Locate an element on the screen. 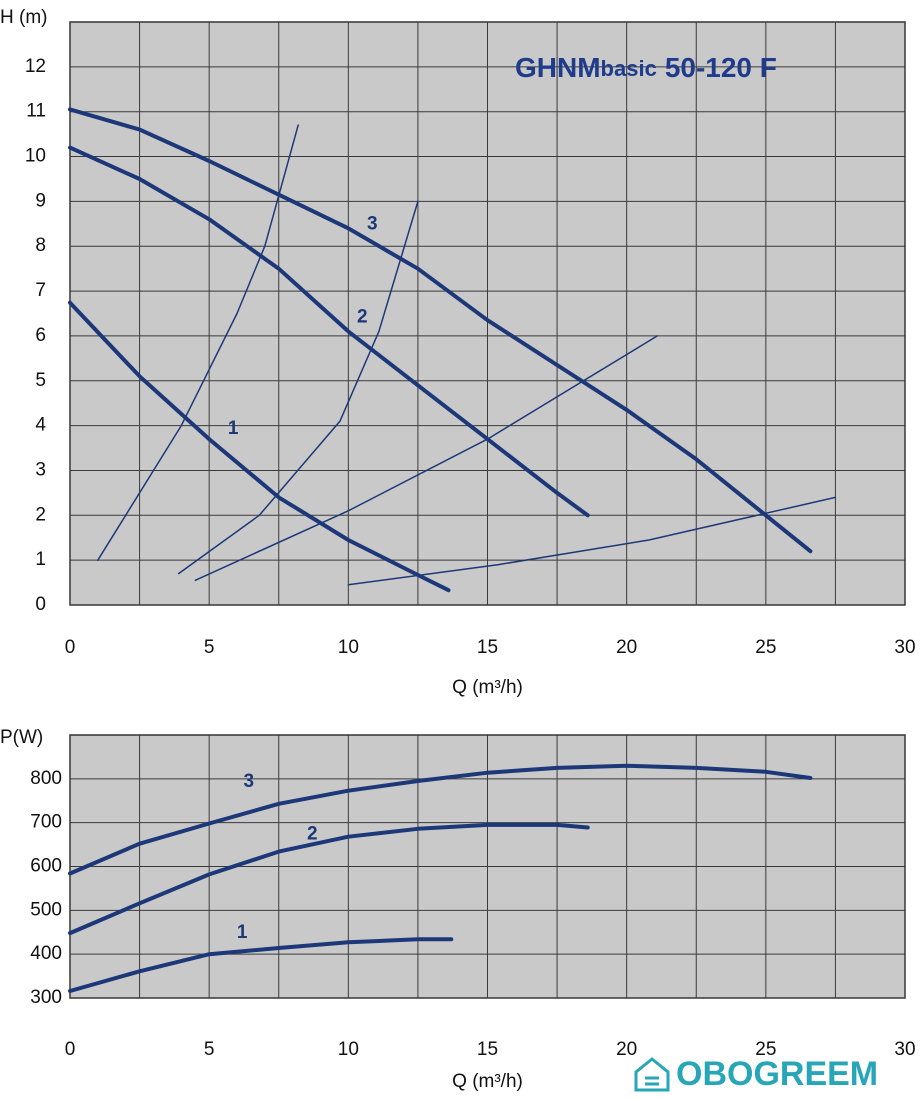 The image size is (924, 1100). y-tick-label: 400 is located at coordinates (46, 953).